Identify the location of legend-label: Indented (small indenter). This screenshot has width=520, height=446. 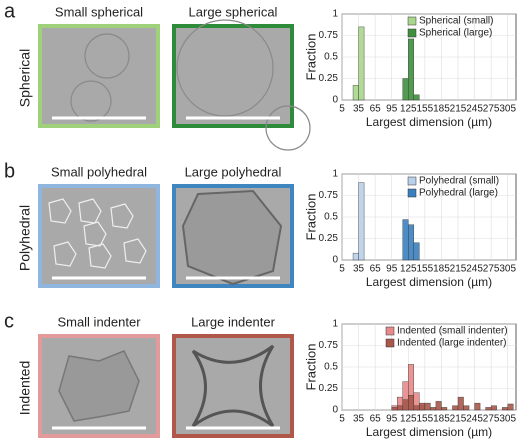
(452, 331).